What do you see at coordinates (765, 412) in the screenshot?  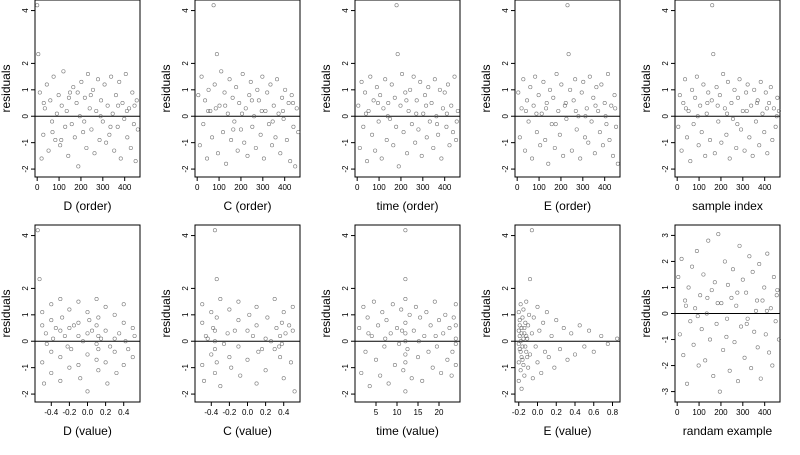 I see `x-tick-label: 400` at bounding box center [765, 412].